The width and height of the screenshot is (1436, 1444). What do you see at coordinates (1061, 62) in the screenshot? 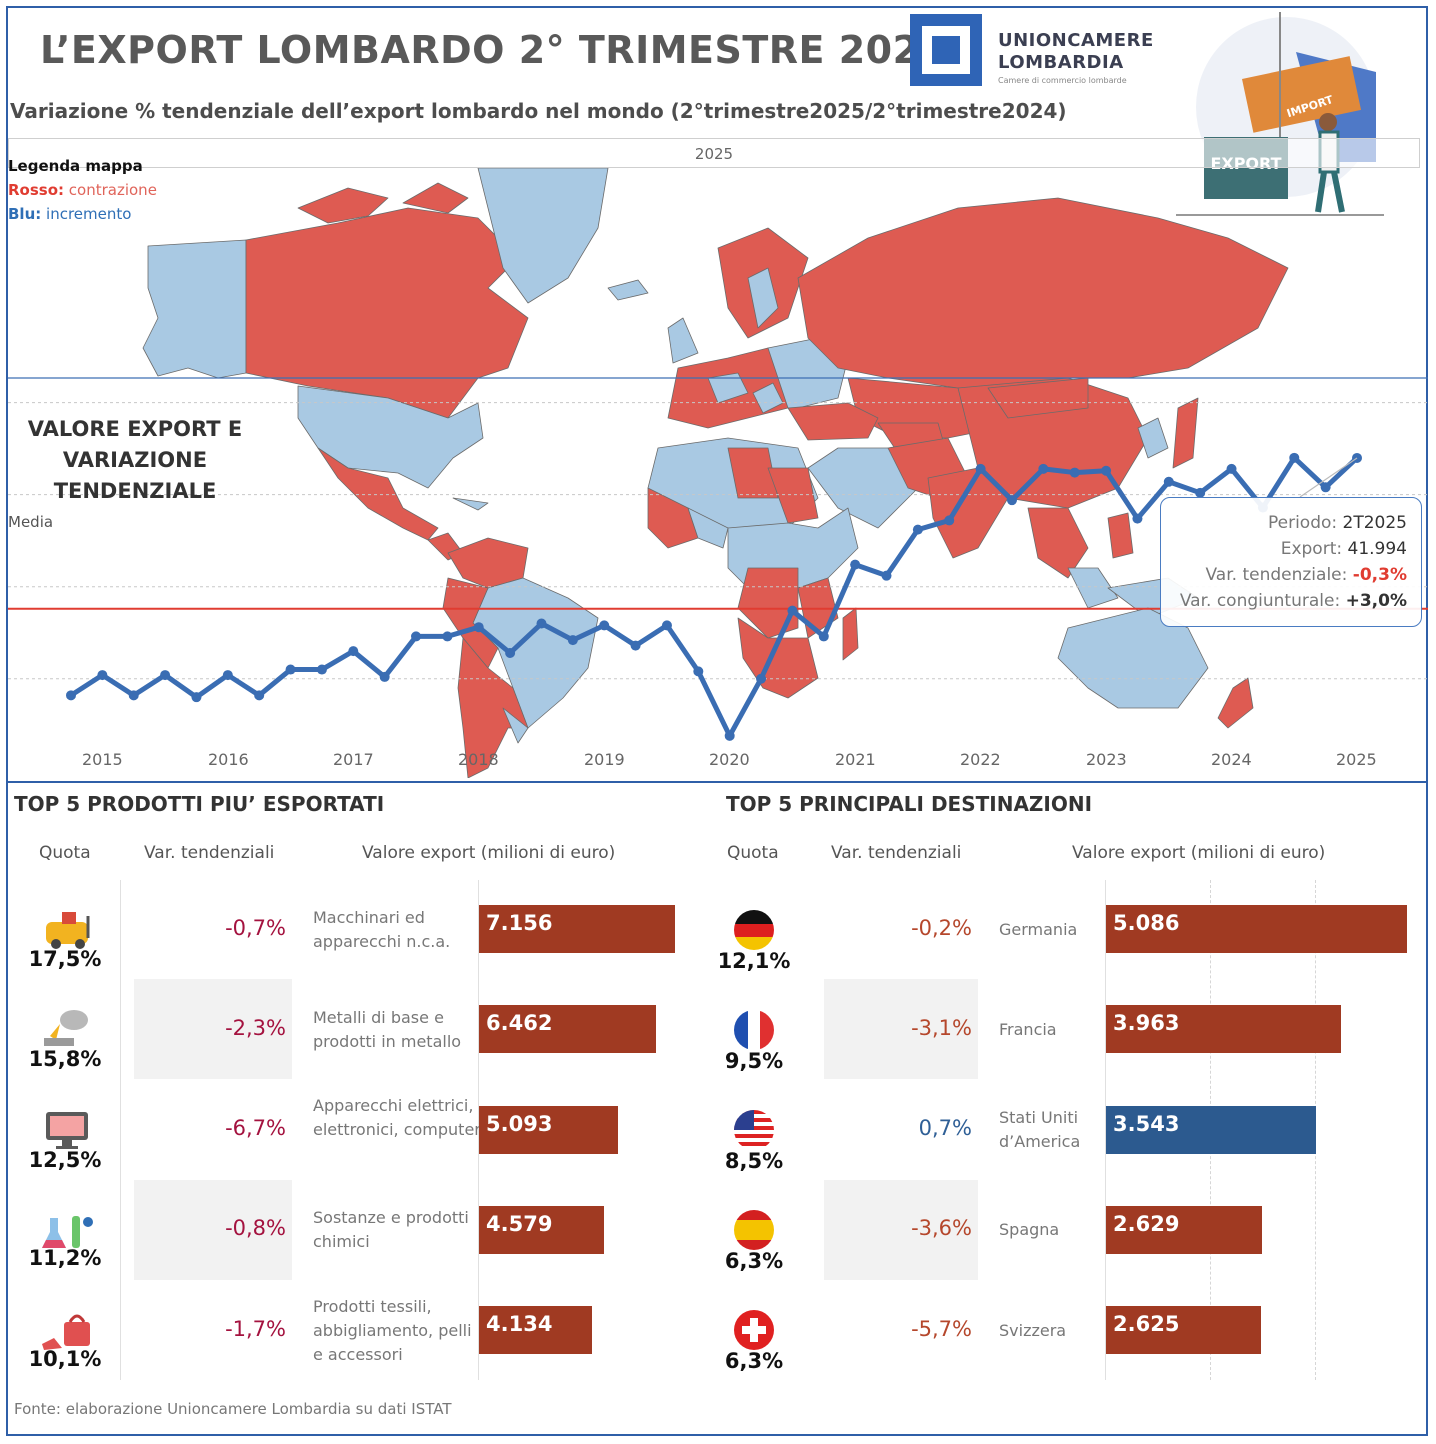
I see `logo-line-2: LOMBARDIA` at bounding box center [1061, 62].